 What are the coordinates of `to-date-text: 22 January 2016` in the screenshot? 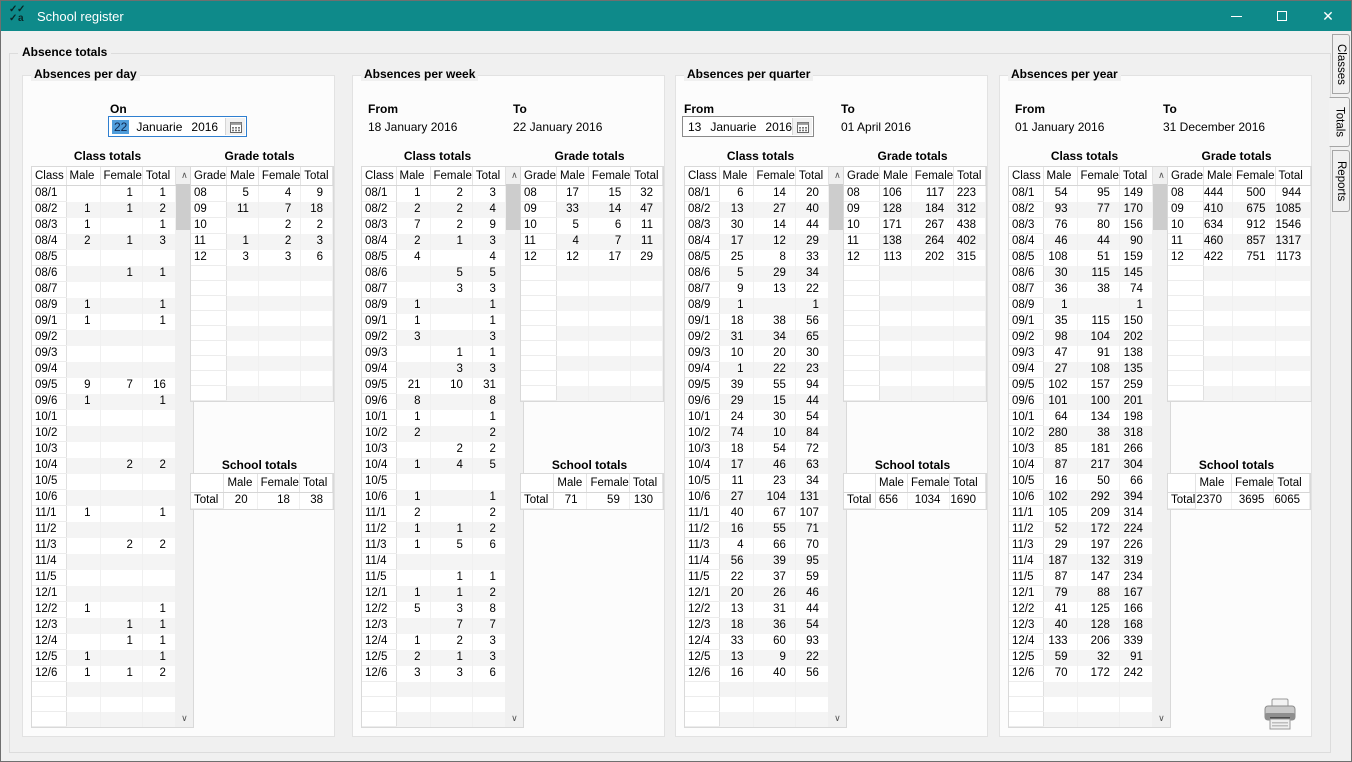 It's located at (558, 127).